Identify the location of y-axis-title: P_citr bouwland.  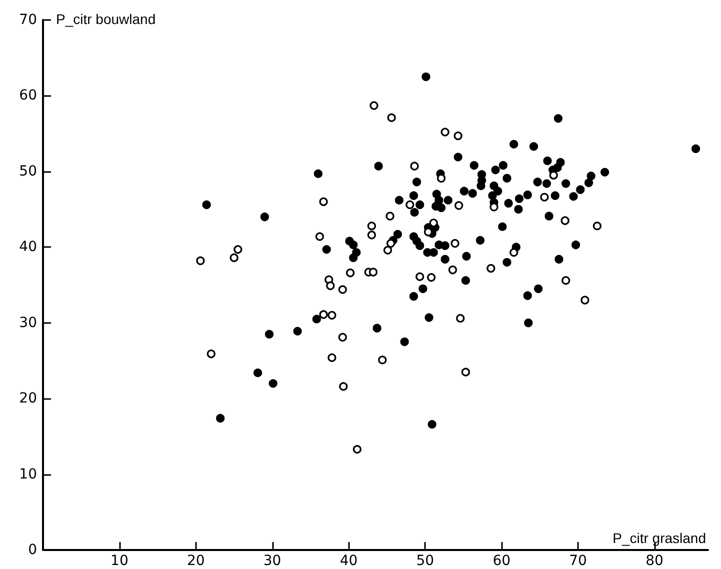
(106, 19).